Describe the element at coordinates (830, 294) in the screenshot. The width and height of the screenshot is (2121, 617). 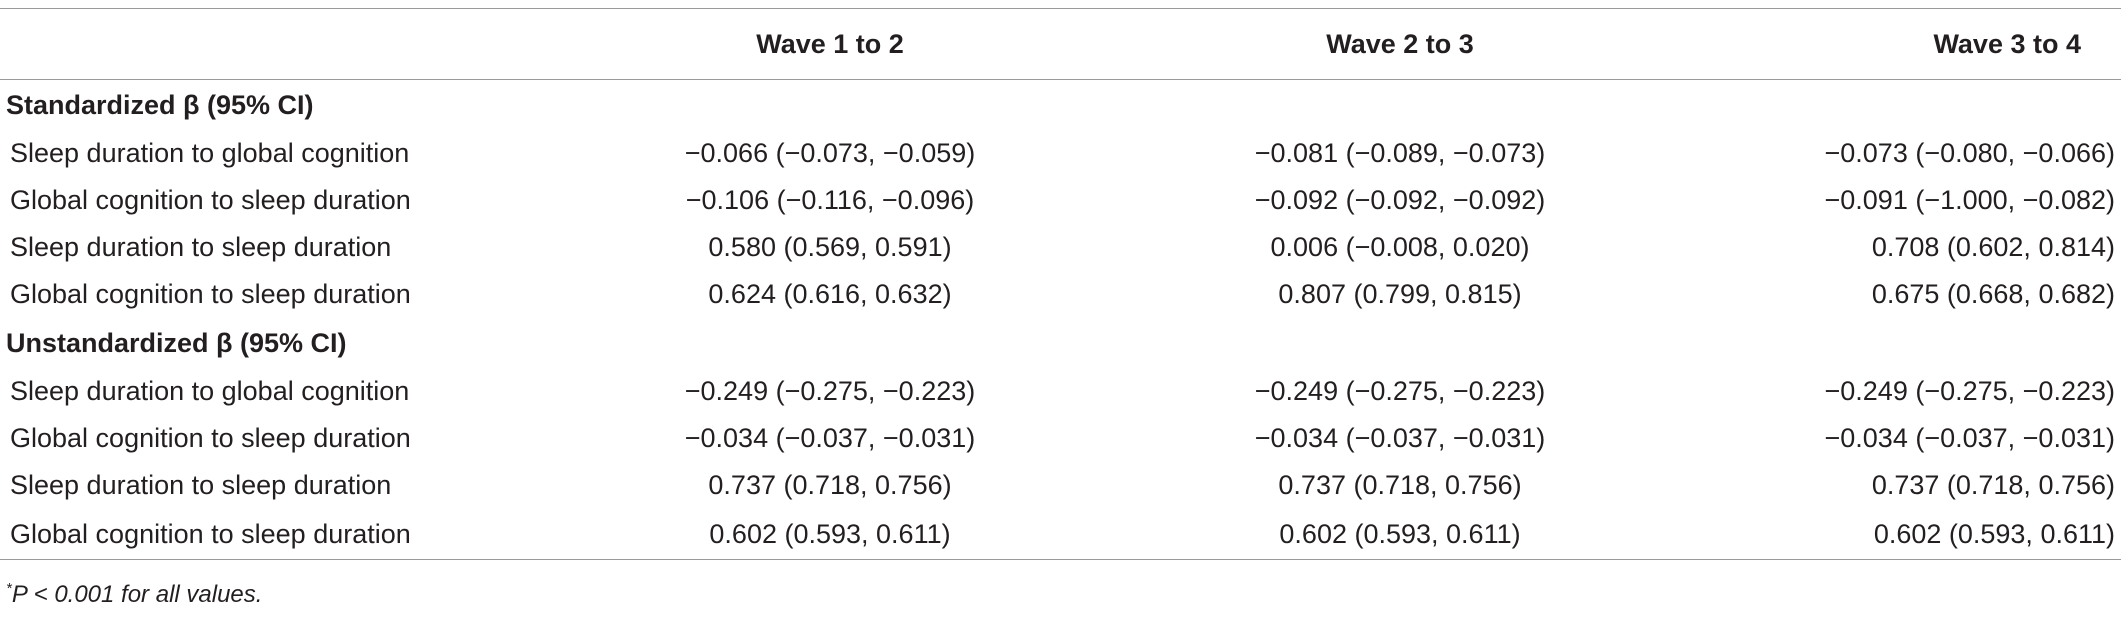
I see `cell-wave-1-to-2: 0.624 (0.616, 0.632)` at that location.